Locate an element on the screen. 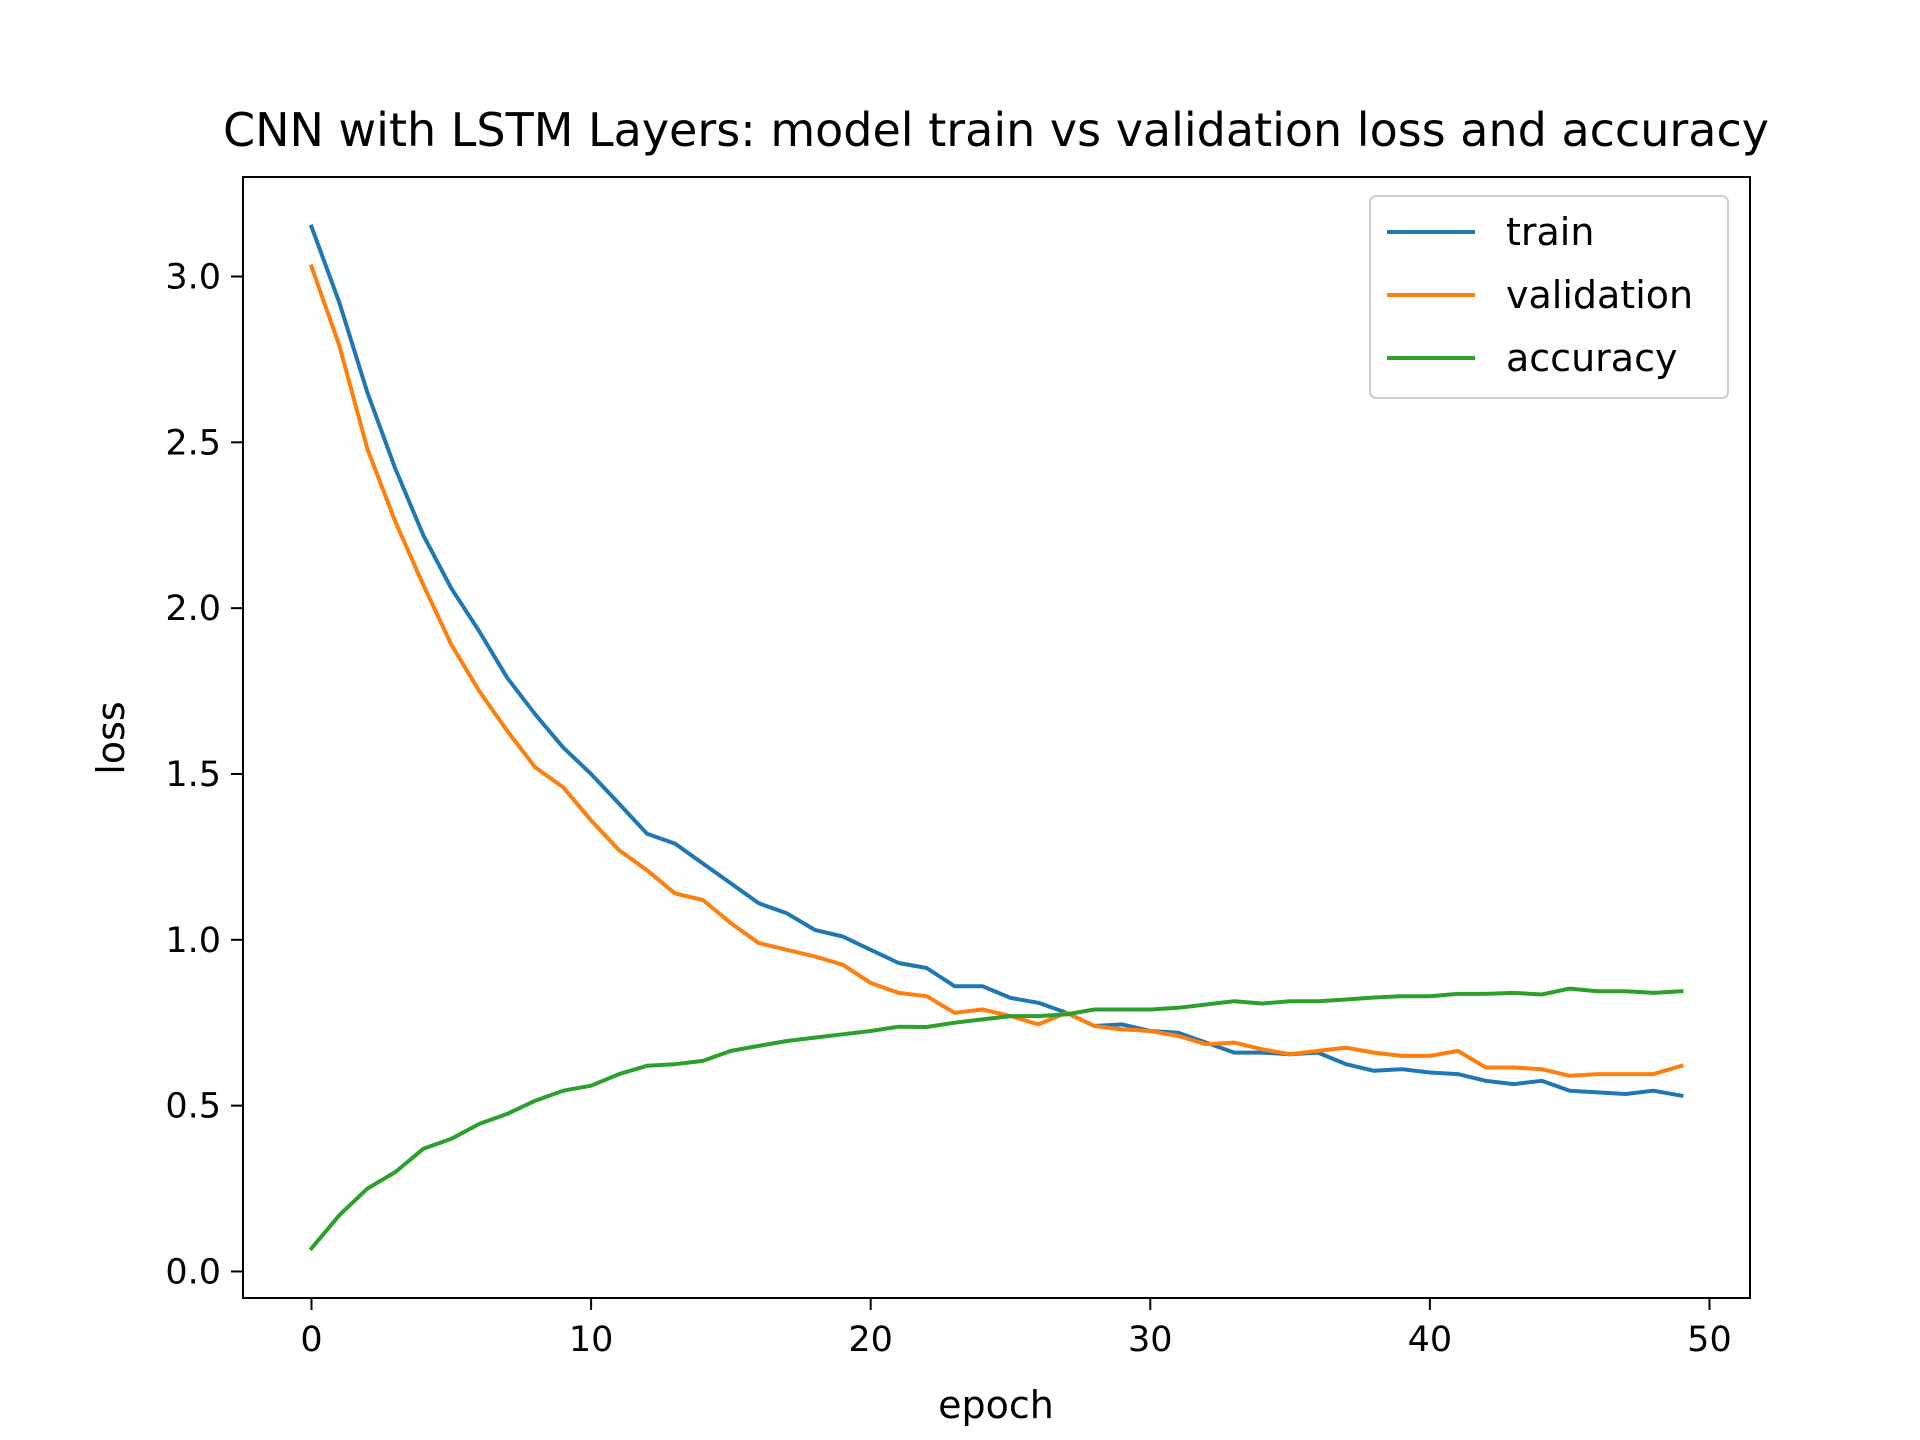 This screenshot has width=1920, height=1440. y-tick-label: 2.0 is located at coordinates (193, 609).